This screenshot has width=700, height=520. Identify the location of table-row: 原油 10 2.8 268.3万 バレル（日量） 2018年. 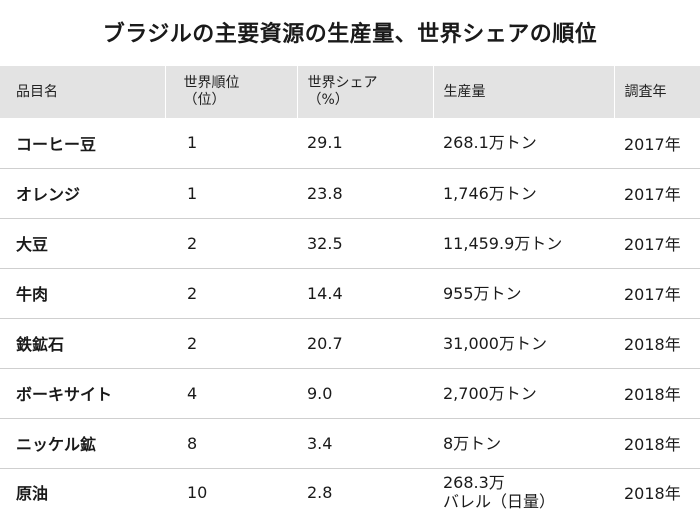
(350, 492).